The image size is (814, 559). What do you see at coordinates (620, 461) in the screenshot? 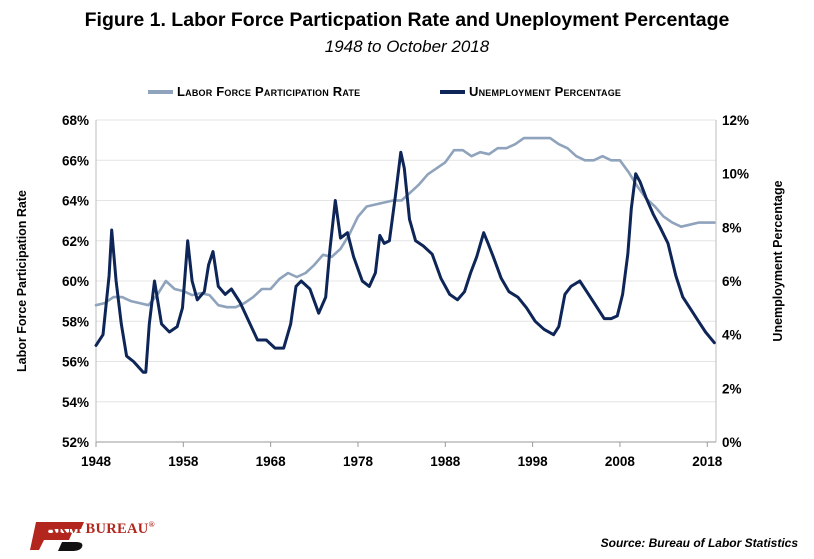
I see `x-tick-label: 2008` at bounding box center [620, 461].